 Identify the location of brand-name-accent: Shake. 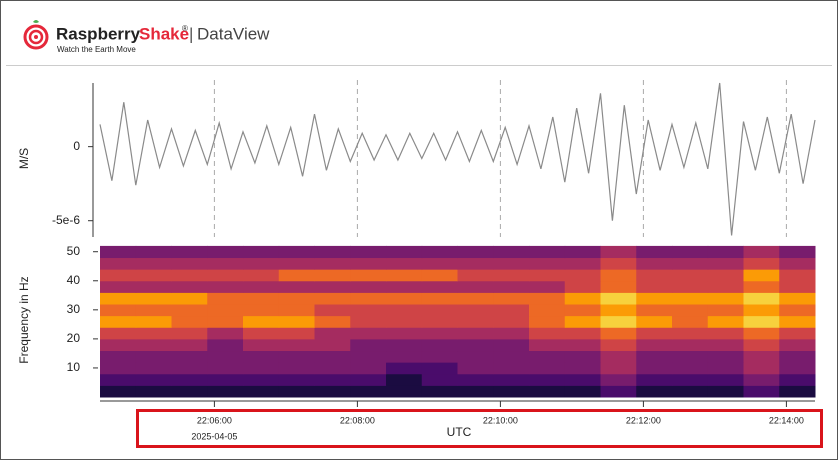
(164, 33).